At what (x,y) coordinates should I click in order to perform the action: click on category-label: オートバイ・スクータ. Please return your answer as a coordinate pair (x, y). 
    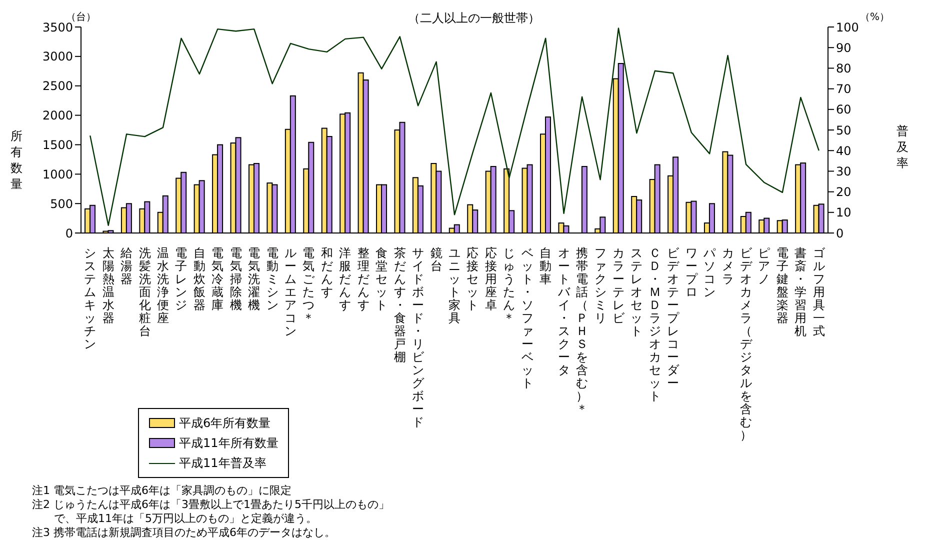
    Looking at the image, I should click on (564, 311).